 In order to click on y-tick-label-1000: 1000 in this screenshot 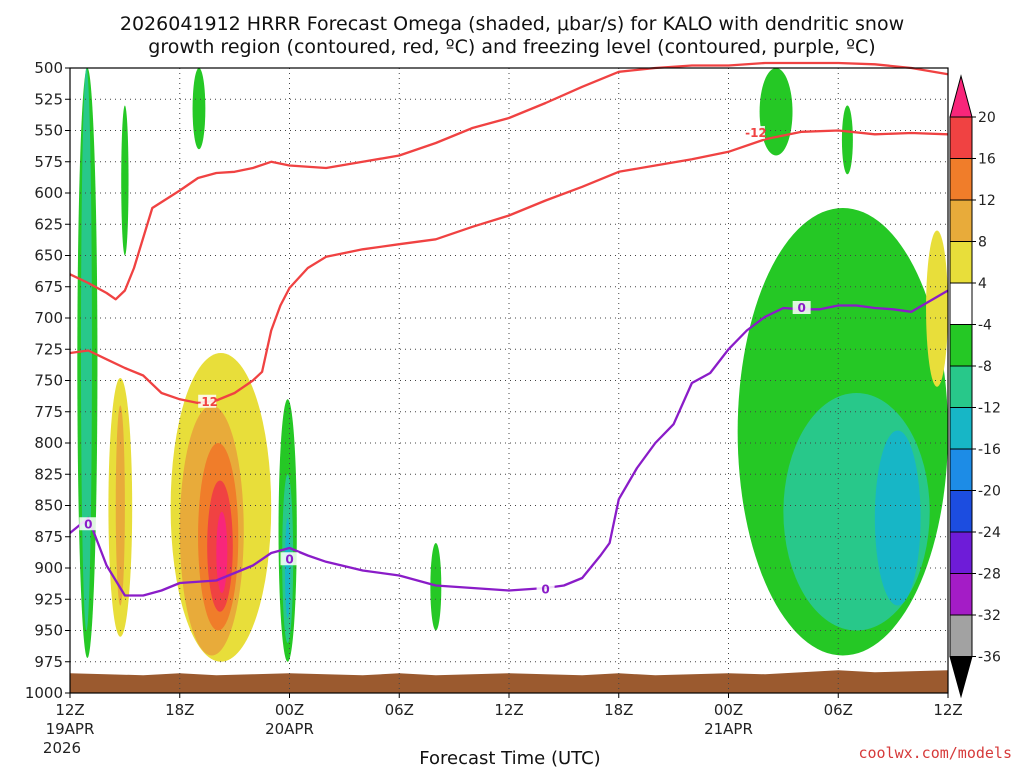, I will do `click(44, 693)`.